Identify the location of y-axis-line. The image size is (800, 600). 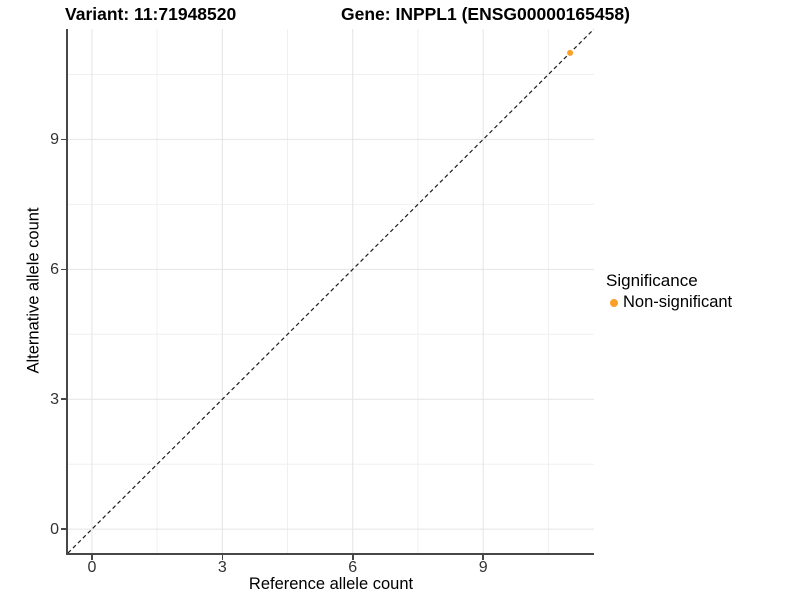
(67, 292).